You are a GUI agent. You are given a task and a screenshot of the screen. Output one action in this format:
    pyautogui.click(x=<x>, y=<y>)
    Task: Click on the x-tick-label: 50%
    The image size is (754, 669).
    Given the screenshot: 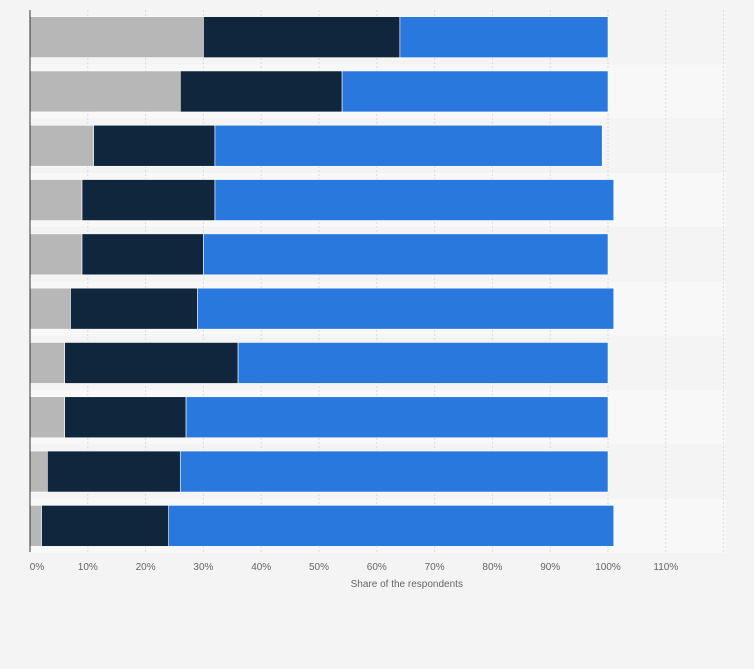 What is the action you would take?
    pyautogui.click(x=319, y=567)
    